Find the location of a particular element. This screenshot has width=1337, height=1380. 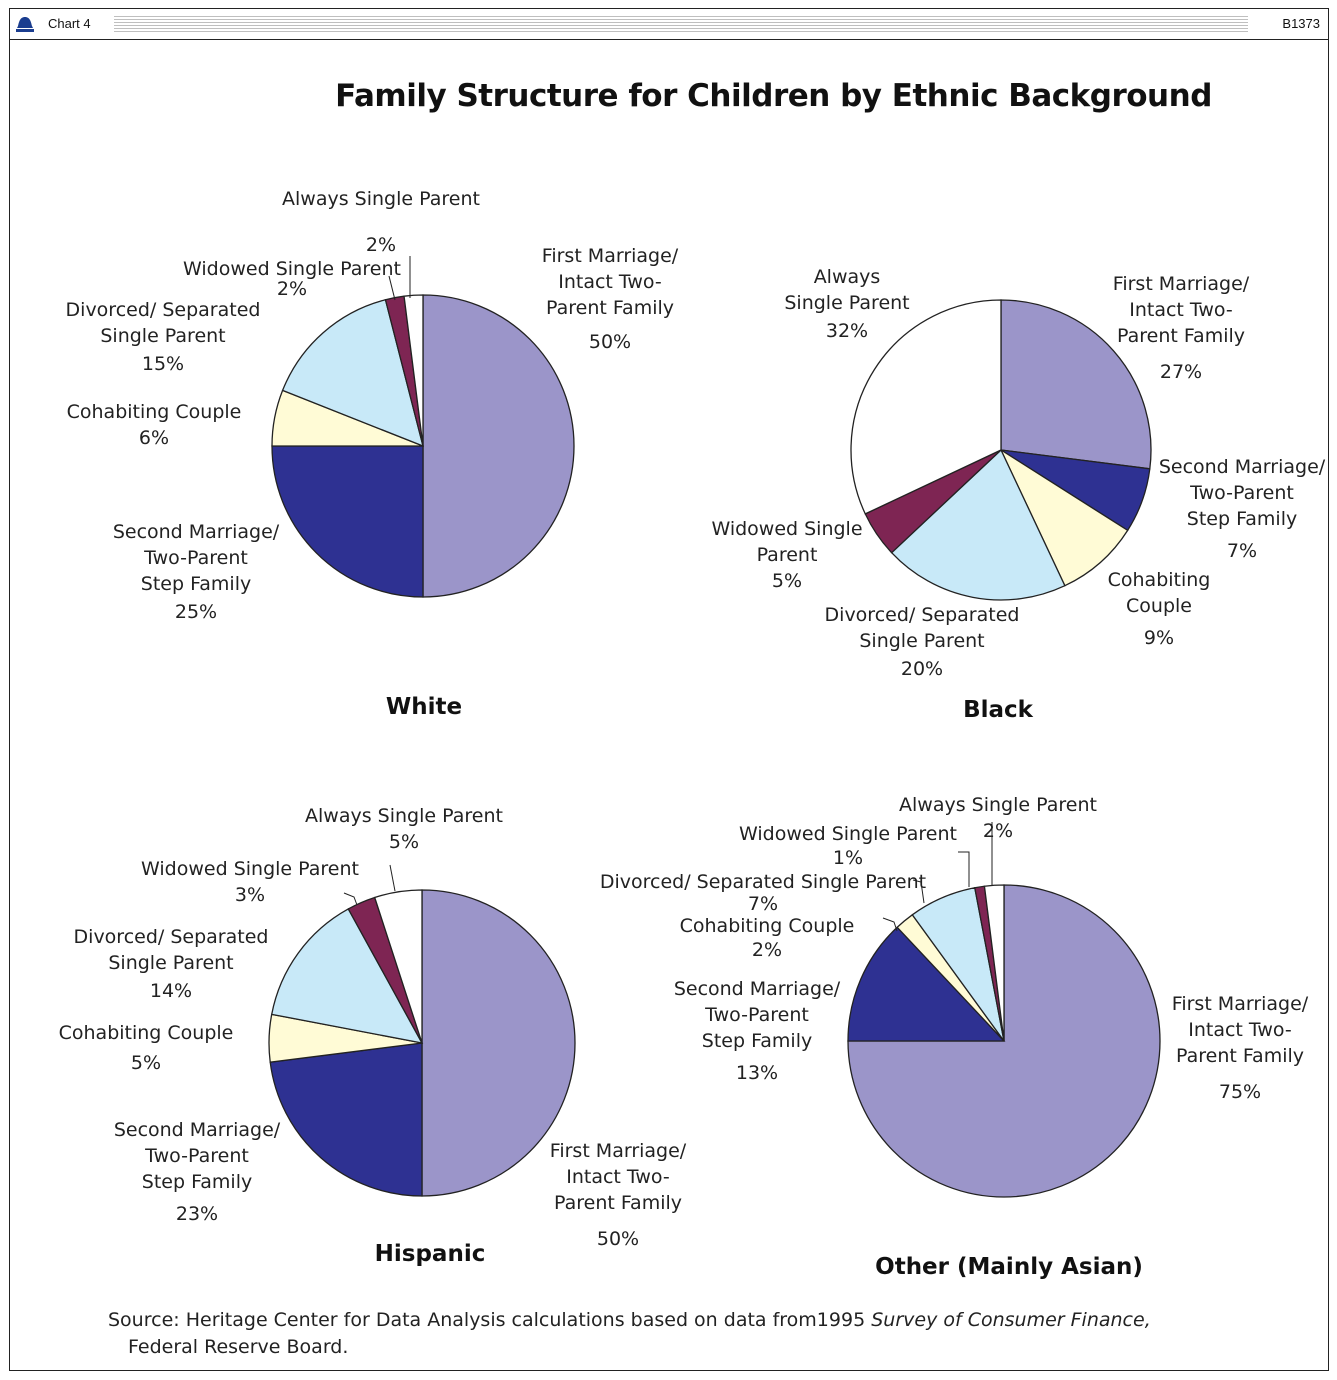

slice-percent-always-single: 32% is located at coordinates (847, 331).